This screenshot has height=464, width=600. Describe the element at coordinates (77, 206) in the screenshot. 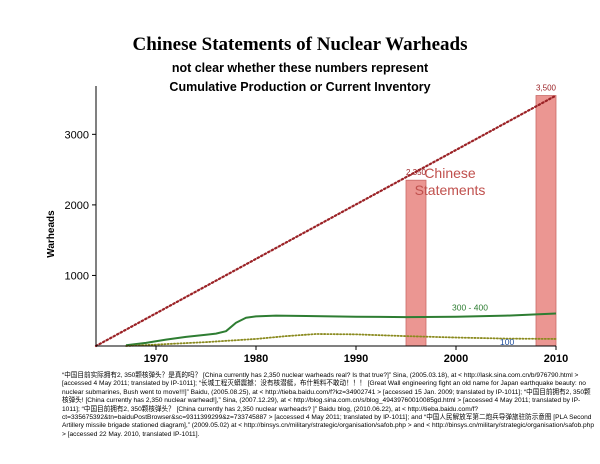

I see `y-tick-label-2000: 2000` at that location.